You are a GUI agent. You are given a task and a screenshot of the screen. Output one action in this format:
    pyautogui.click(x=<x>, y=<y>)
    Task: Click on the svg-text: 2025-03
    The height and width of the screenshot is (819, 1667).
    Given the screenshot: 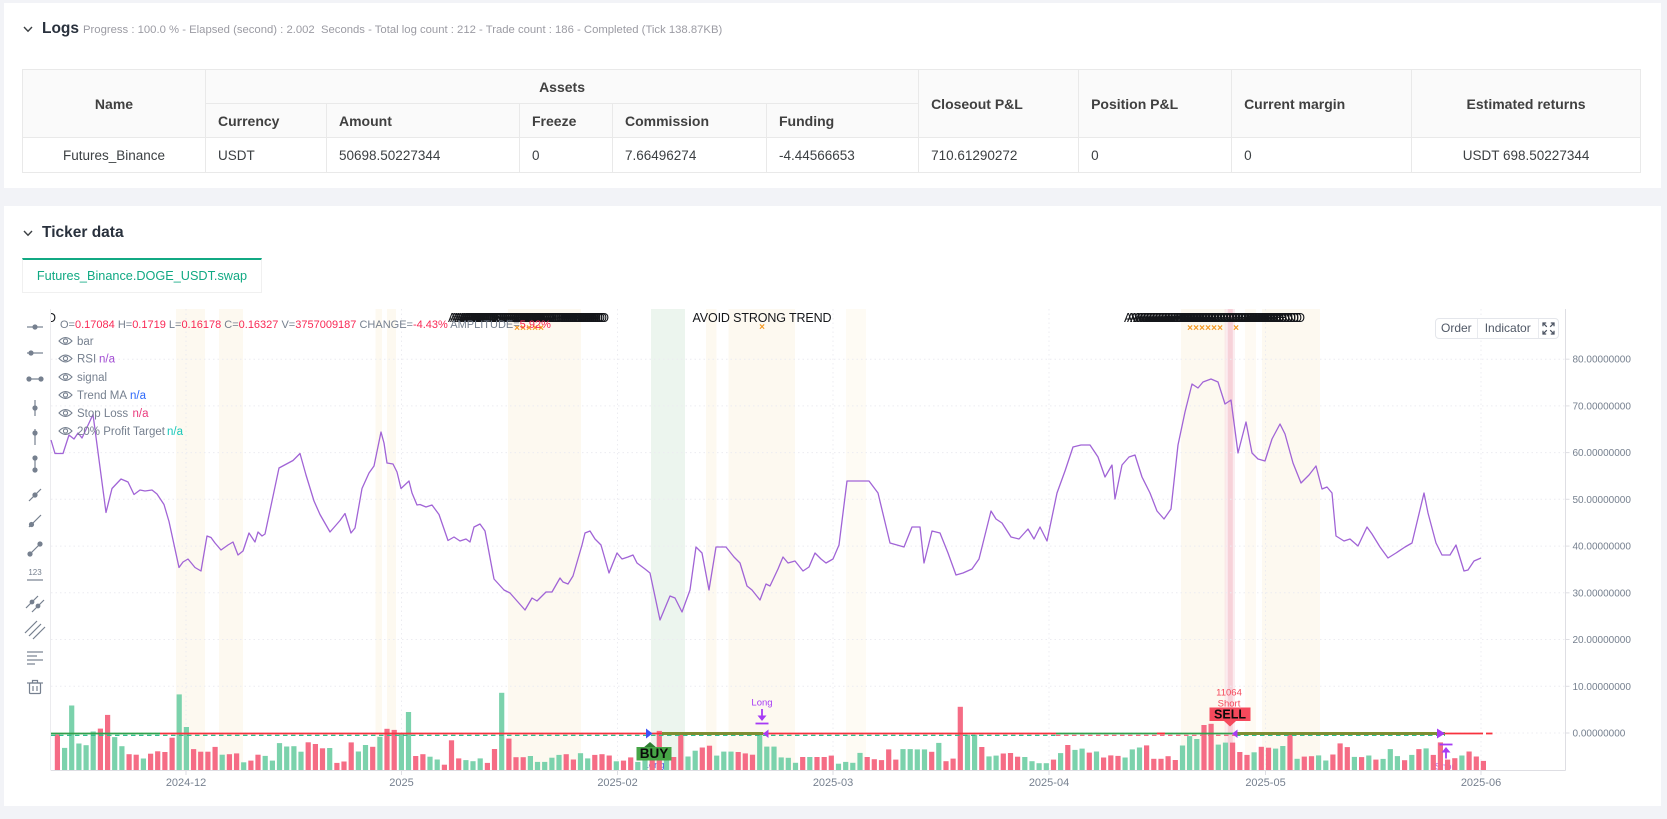 What is the action you would take?
    pyautogui.click(x=833, y=783)
    